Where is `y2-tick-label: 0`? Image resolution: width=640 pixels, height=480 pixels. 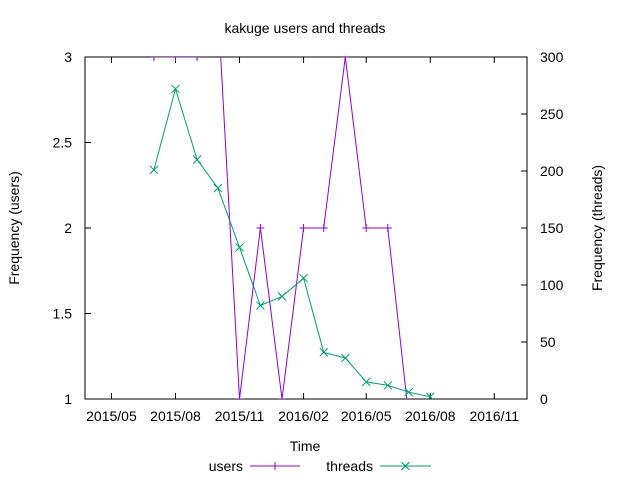
y2-tick-label: 0 is located at coordinates (544, 399).